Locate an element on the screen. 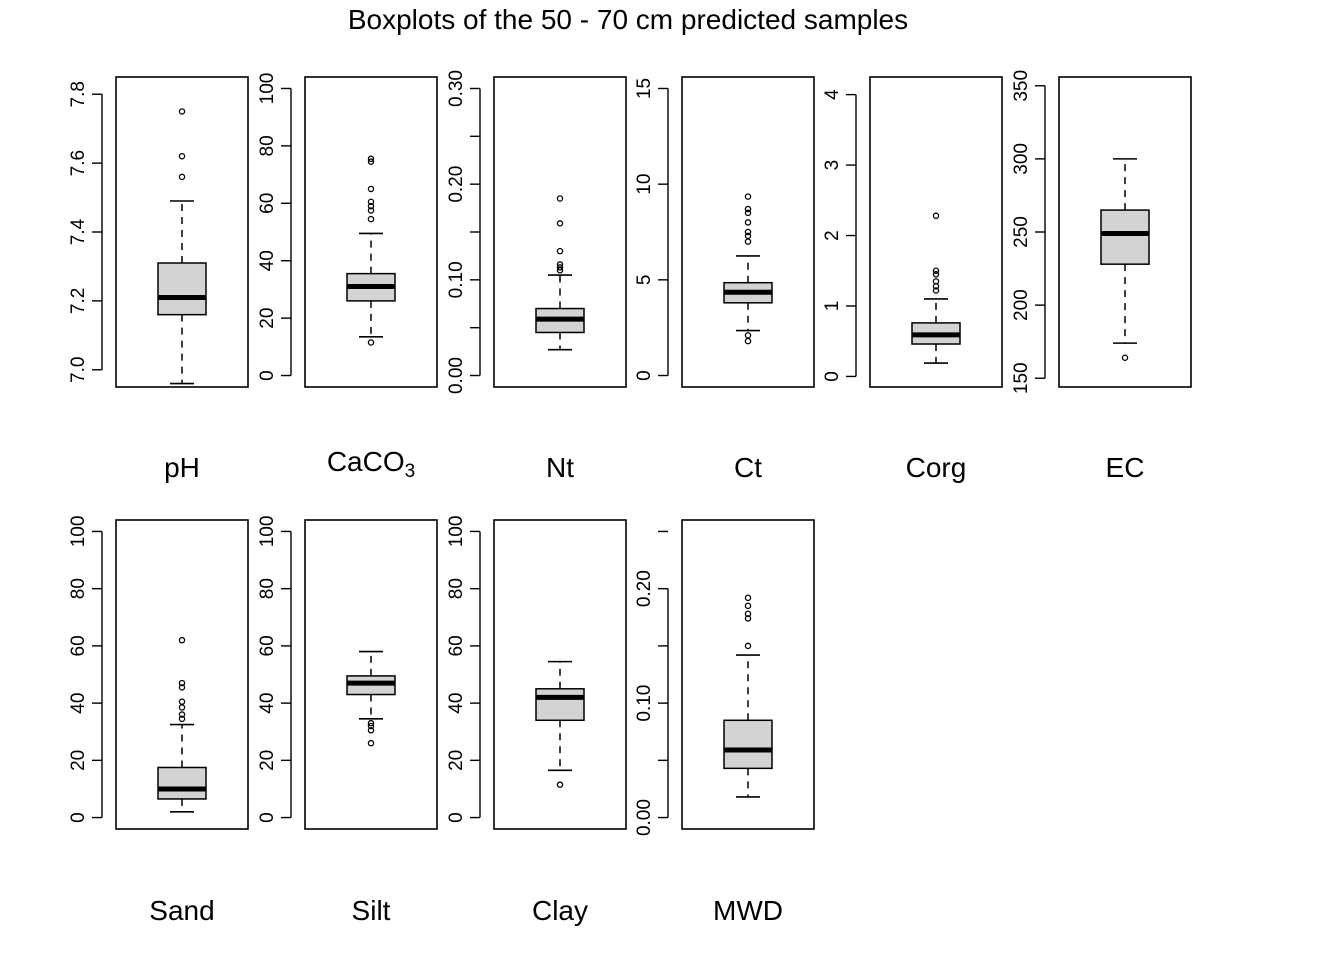 Image resolution: width=1344 pixels, height=960 pixels. y-tick-label: 10 is located at coordinates (644, 184).